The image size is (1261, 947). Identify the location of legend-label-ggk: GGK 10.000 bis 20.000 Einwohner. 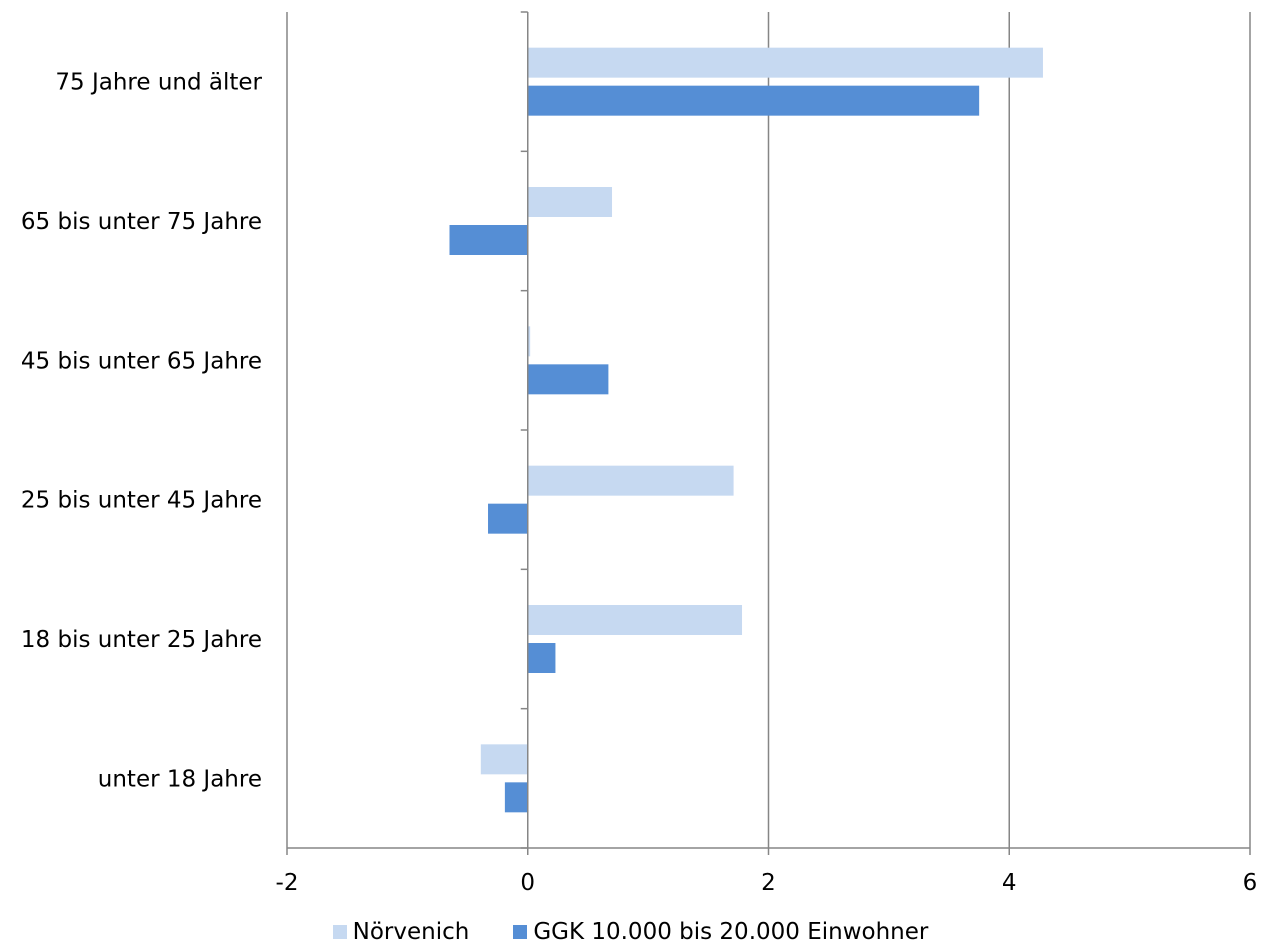
(731, 932).